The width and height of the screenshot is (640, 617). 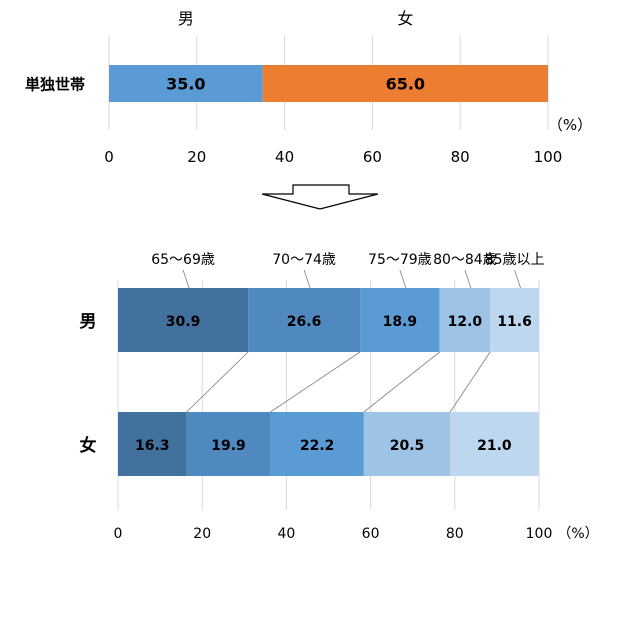 I want to click on data-label: 26.6, so click(x=304, y=322).